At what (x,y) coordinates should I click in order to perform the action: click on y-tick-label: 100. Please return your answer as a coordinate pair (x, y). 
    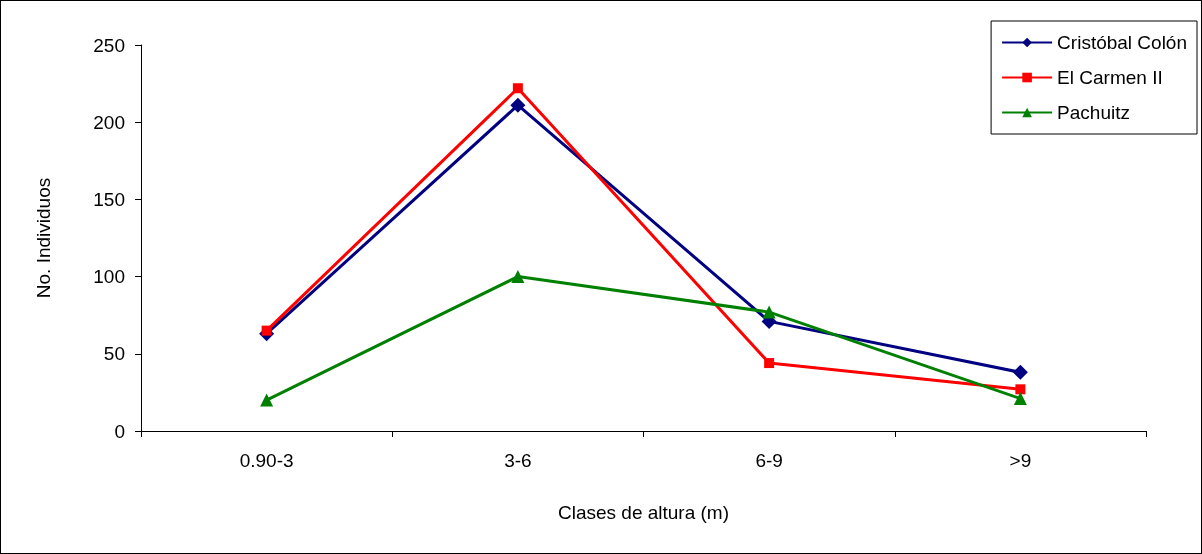
    Looking at the image, I should click on (109, 277).